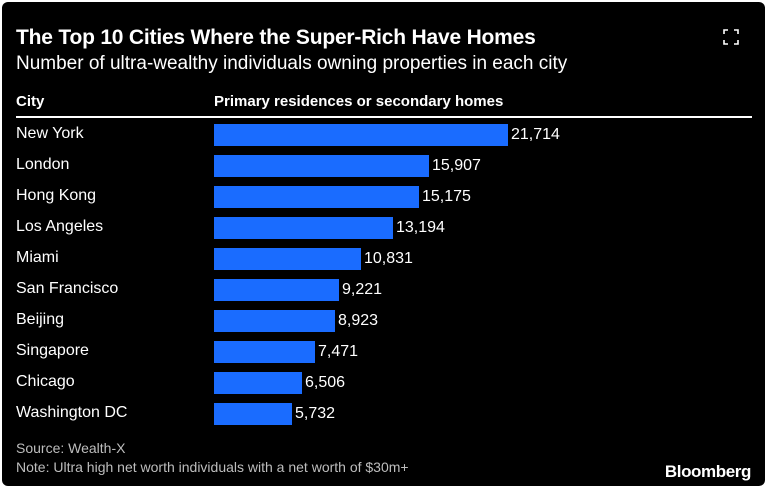 Image resolution: width=769 pixels, height=489 pixels. Describe the element at coordinates (362, 289) in the screenshot. I see `value-label: 9,221` at that location.